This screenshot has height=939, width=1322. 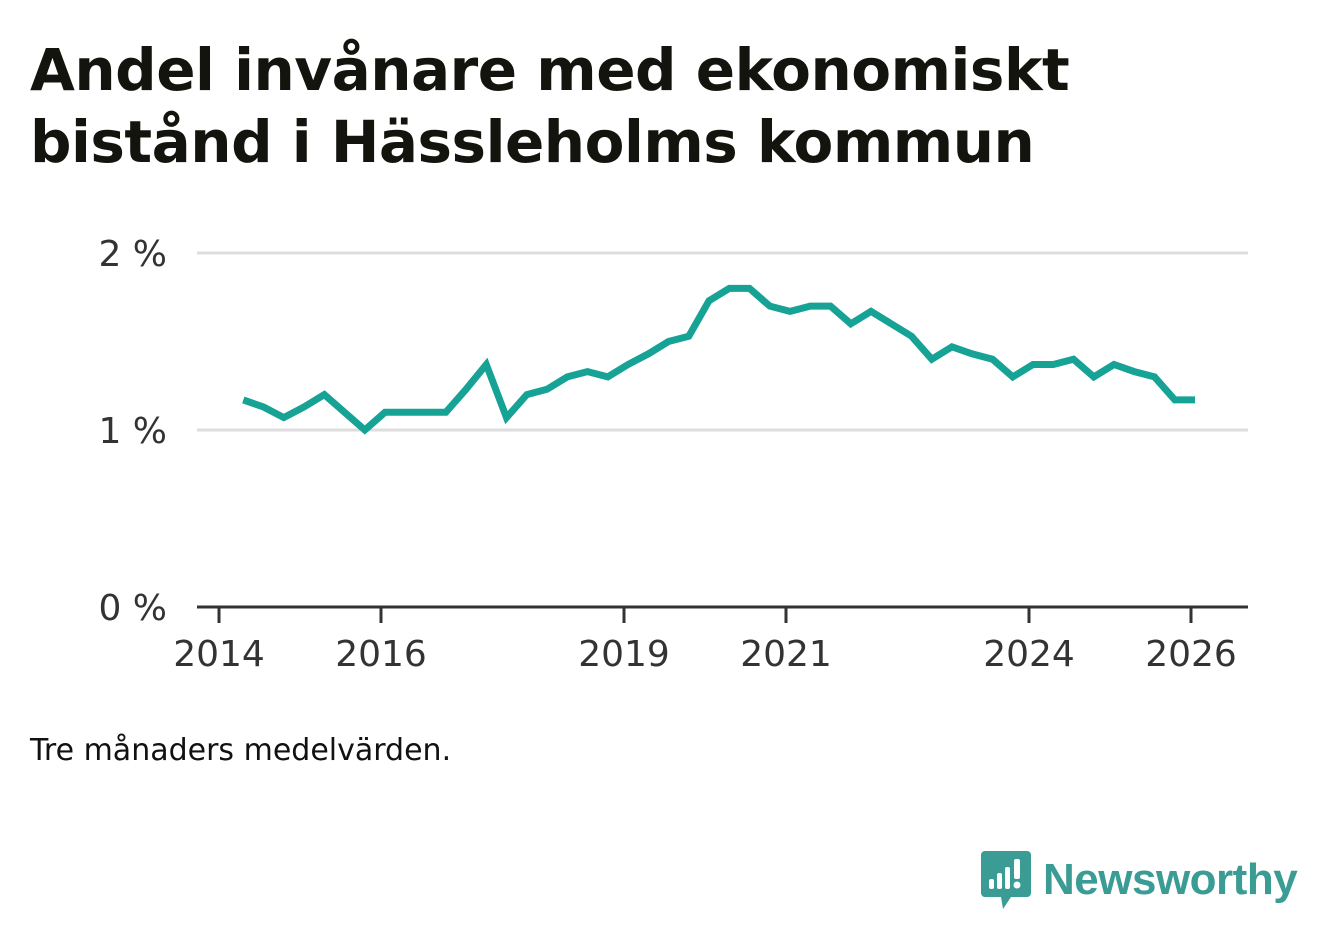 I want to click on y-tick-labels: 0 % 1 % 2 %, so click(x=132, y=431).